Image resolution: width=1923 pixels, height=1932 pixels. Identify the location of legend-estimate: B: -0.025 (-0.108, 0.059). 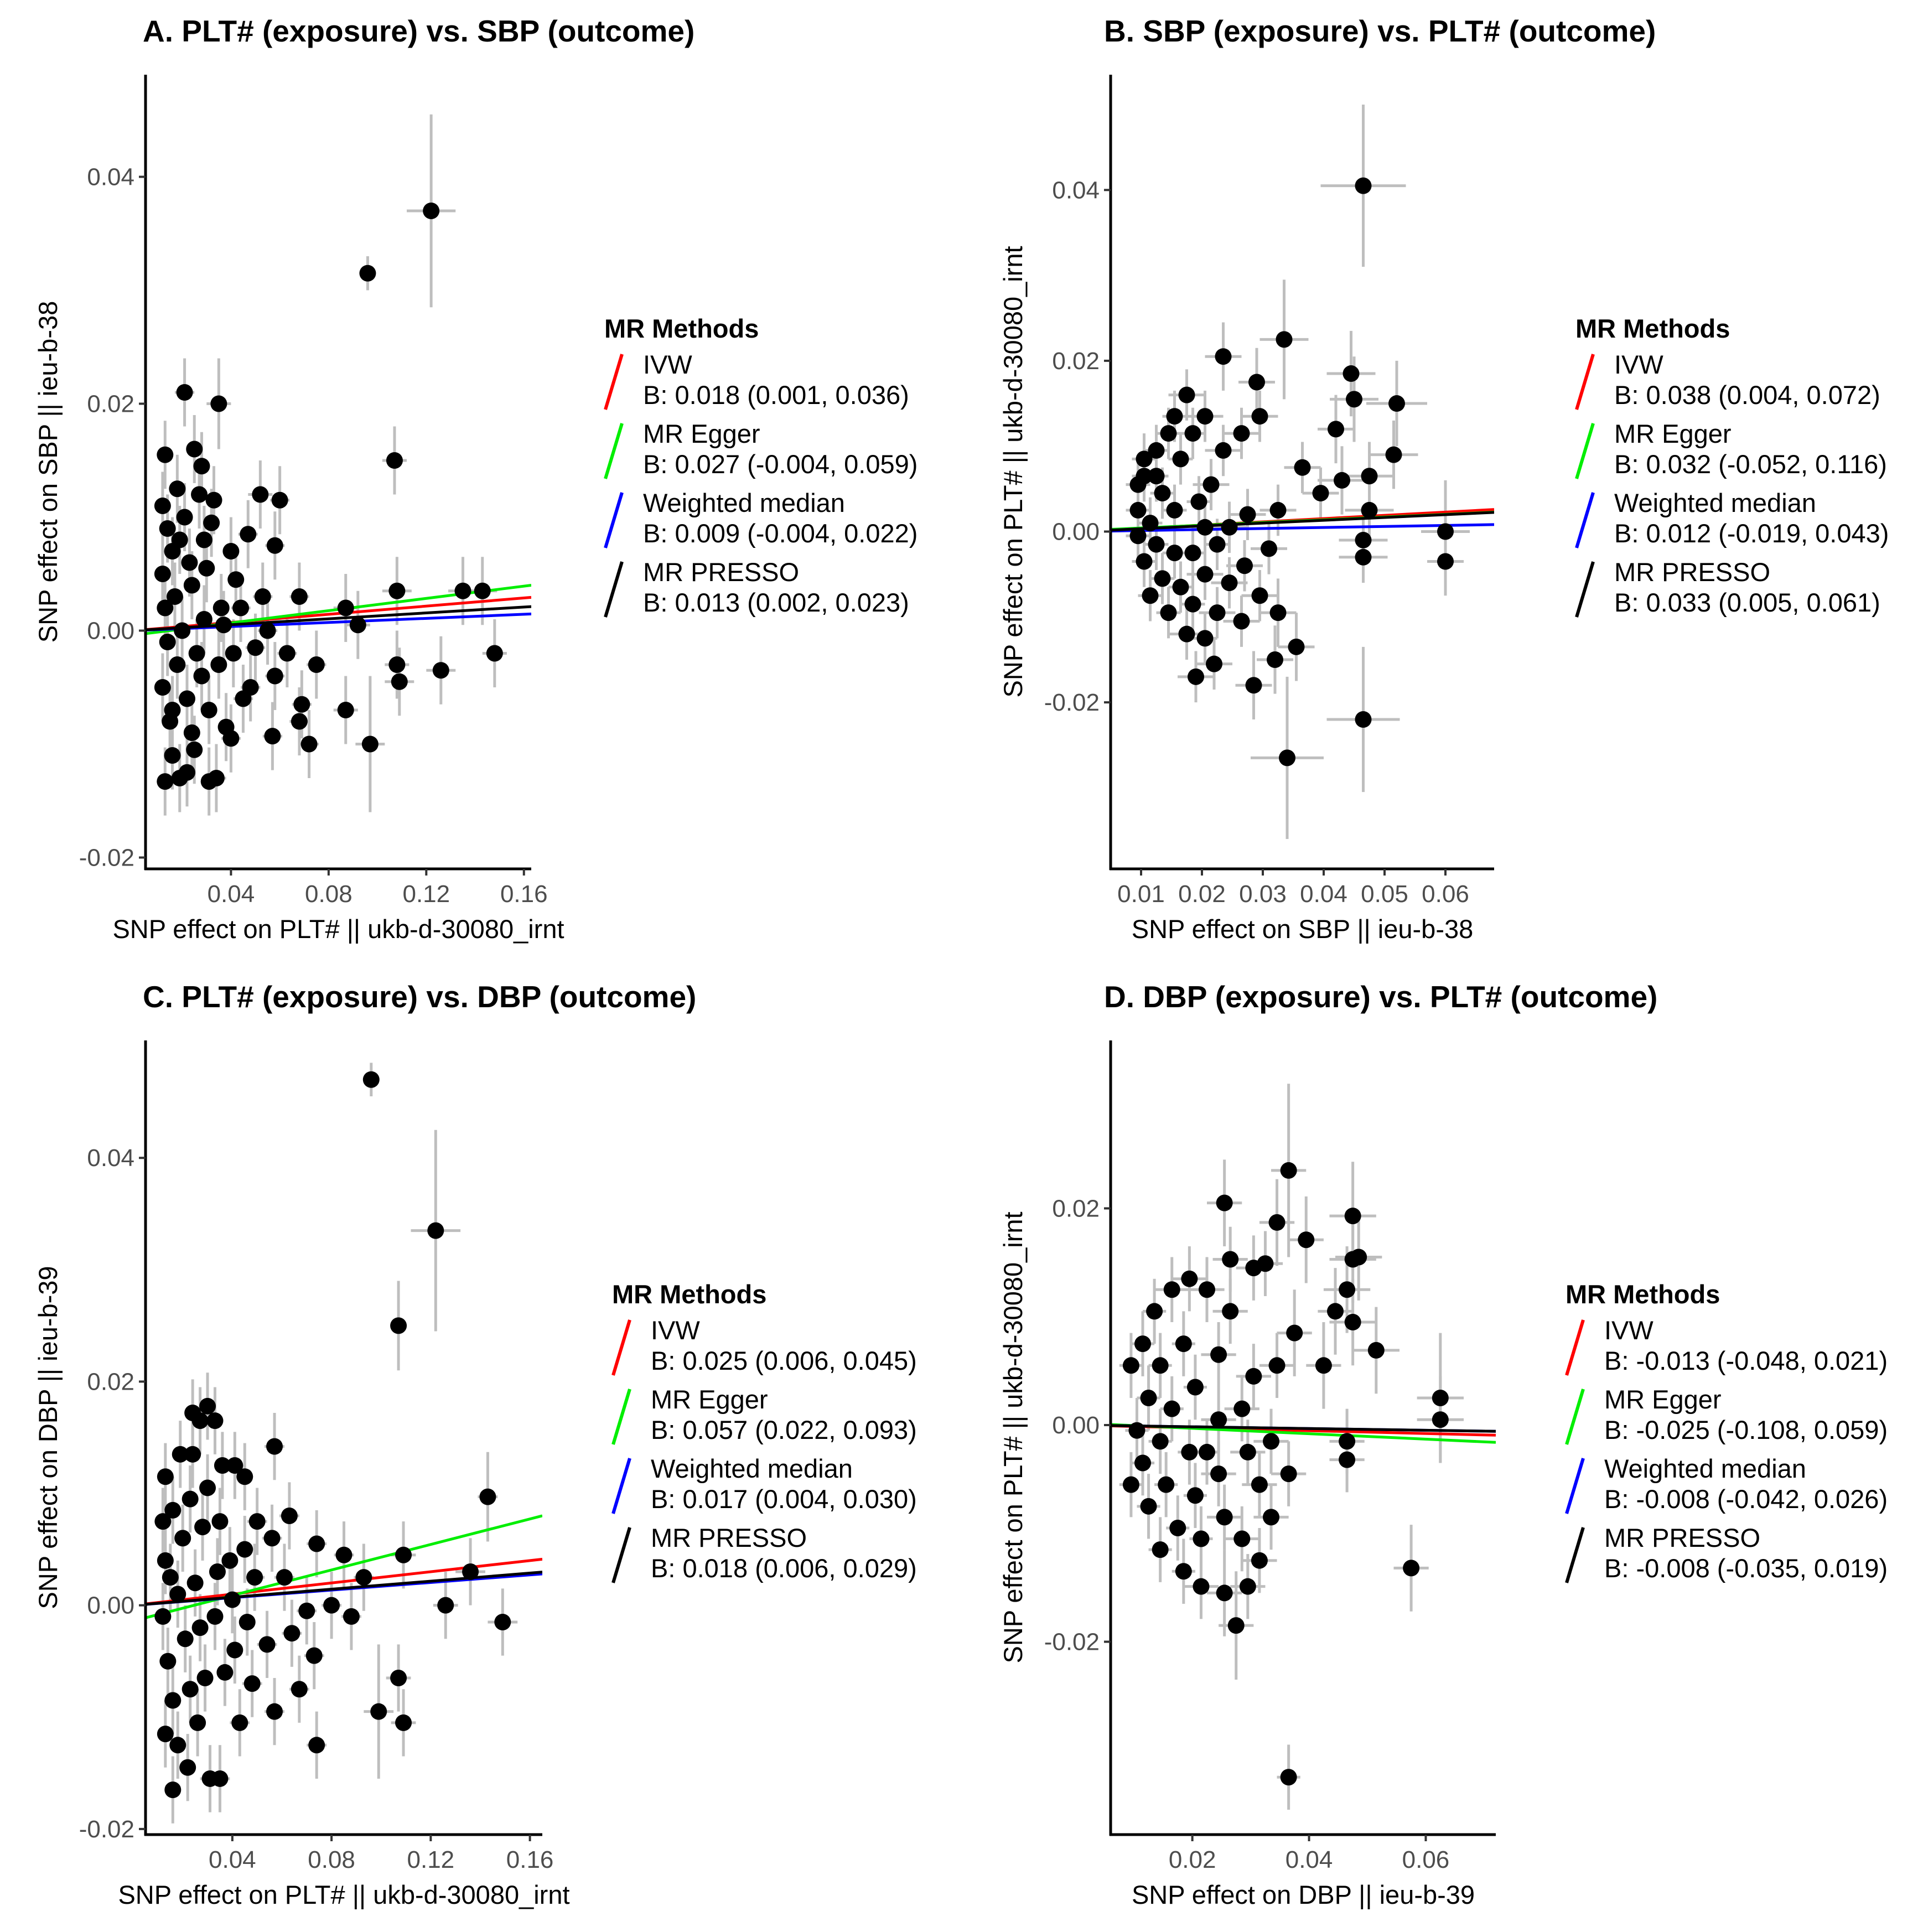
(1746, 1429).